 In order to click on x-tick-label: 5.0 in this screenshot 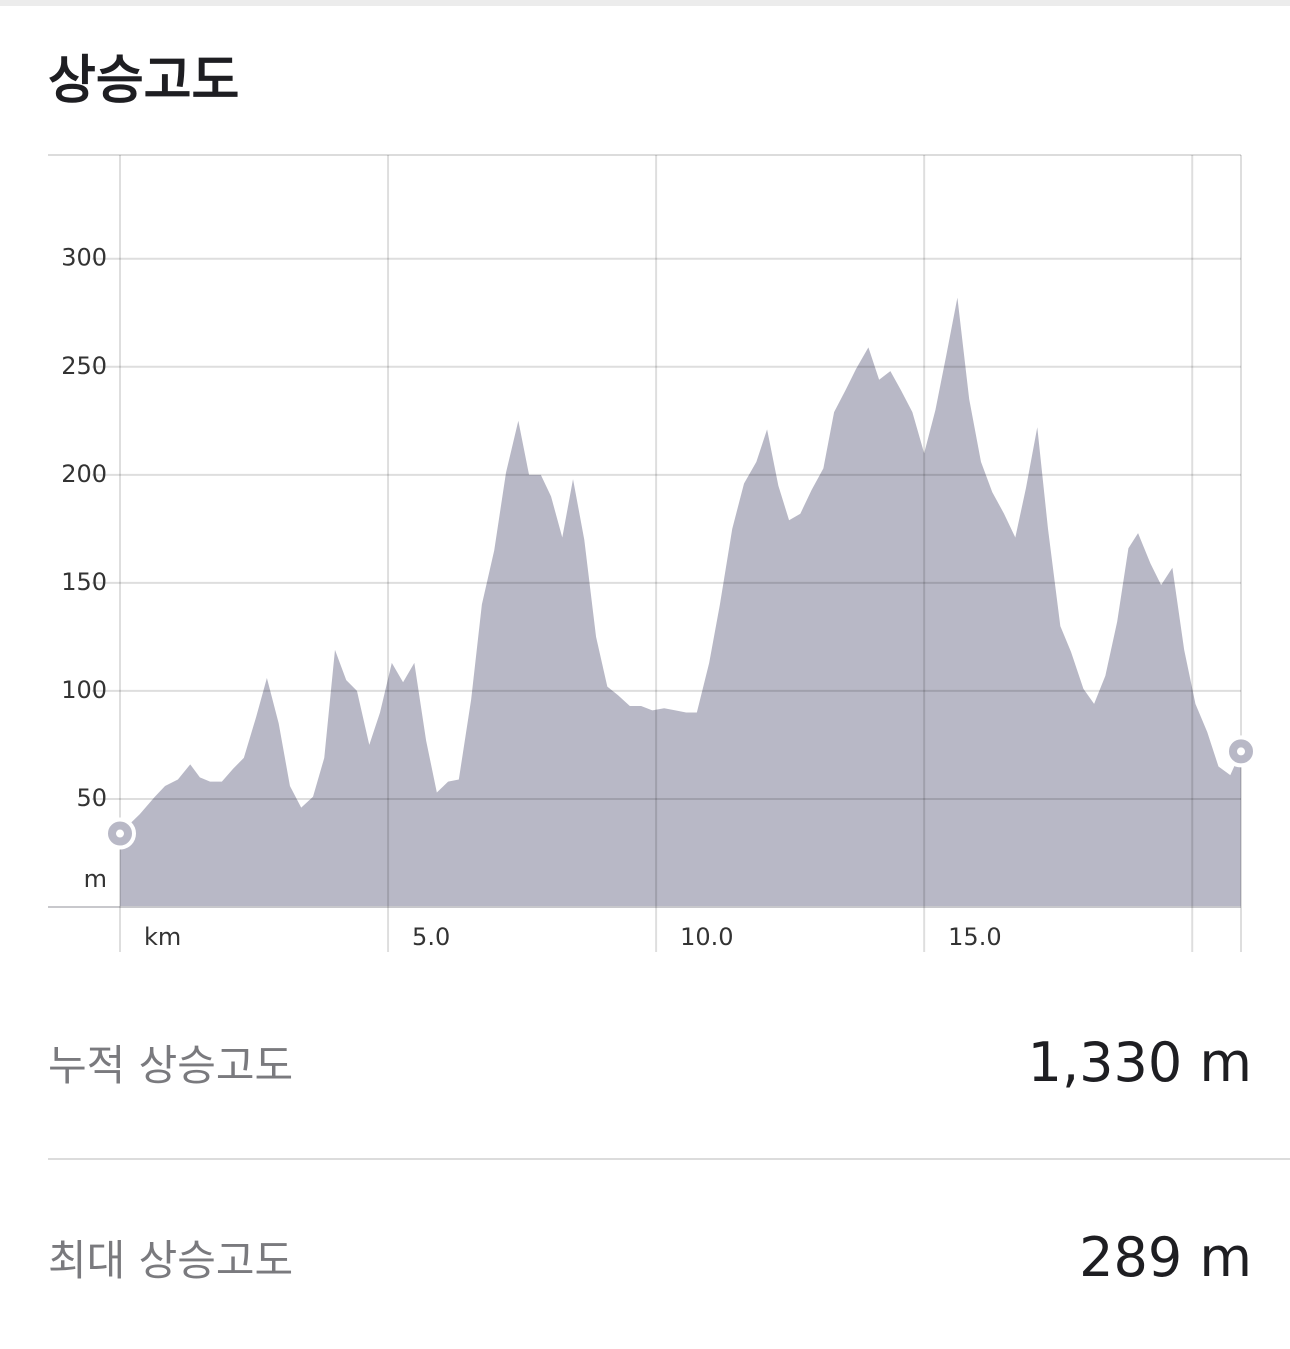, I will do `click(431, 937)`.